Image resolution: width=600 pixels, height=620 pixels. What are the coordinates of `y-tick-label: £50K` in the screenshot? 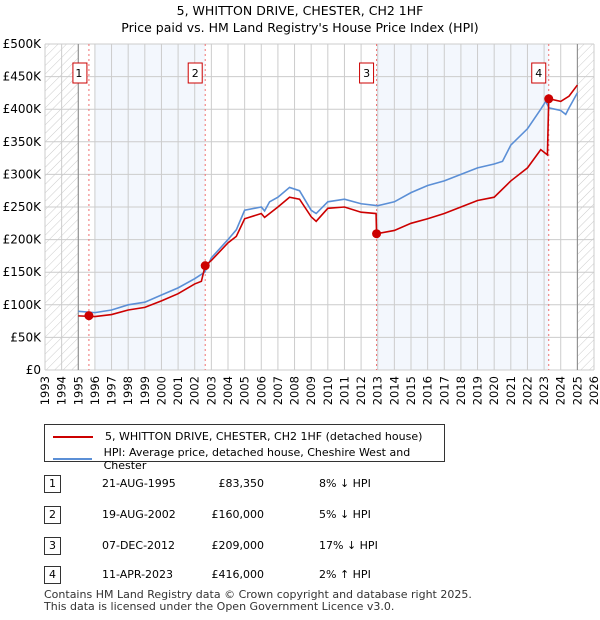 It's located at (26, 337).